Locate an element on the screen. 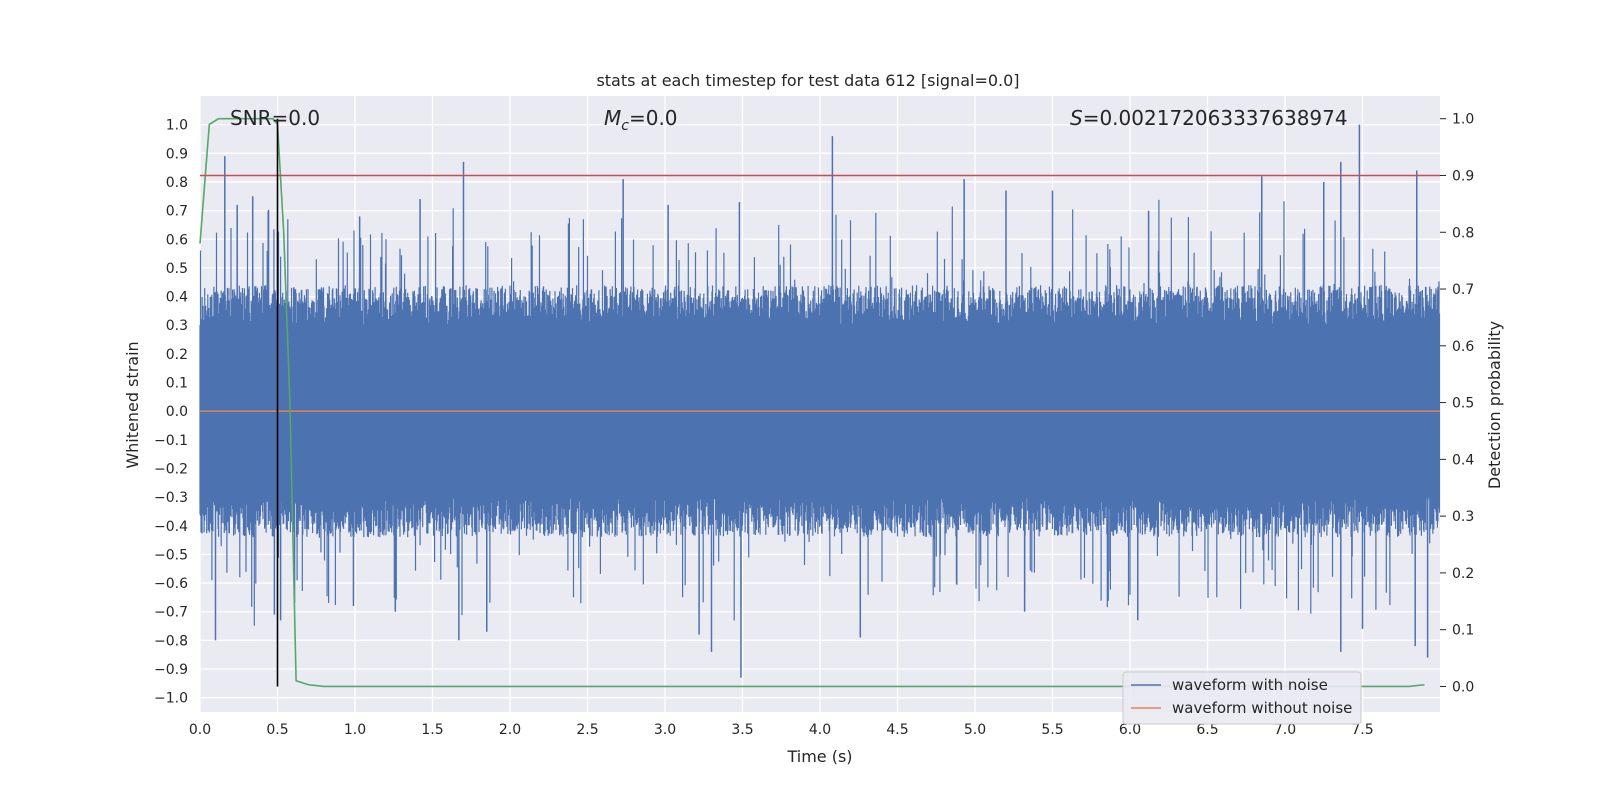 Image resolution: width=1600 pixels, height=800 pixels. left-tick-label: 0.6 is located at coordinates (177, 240).